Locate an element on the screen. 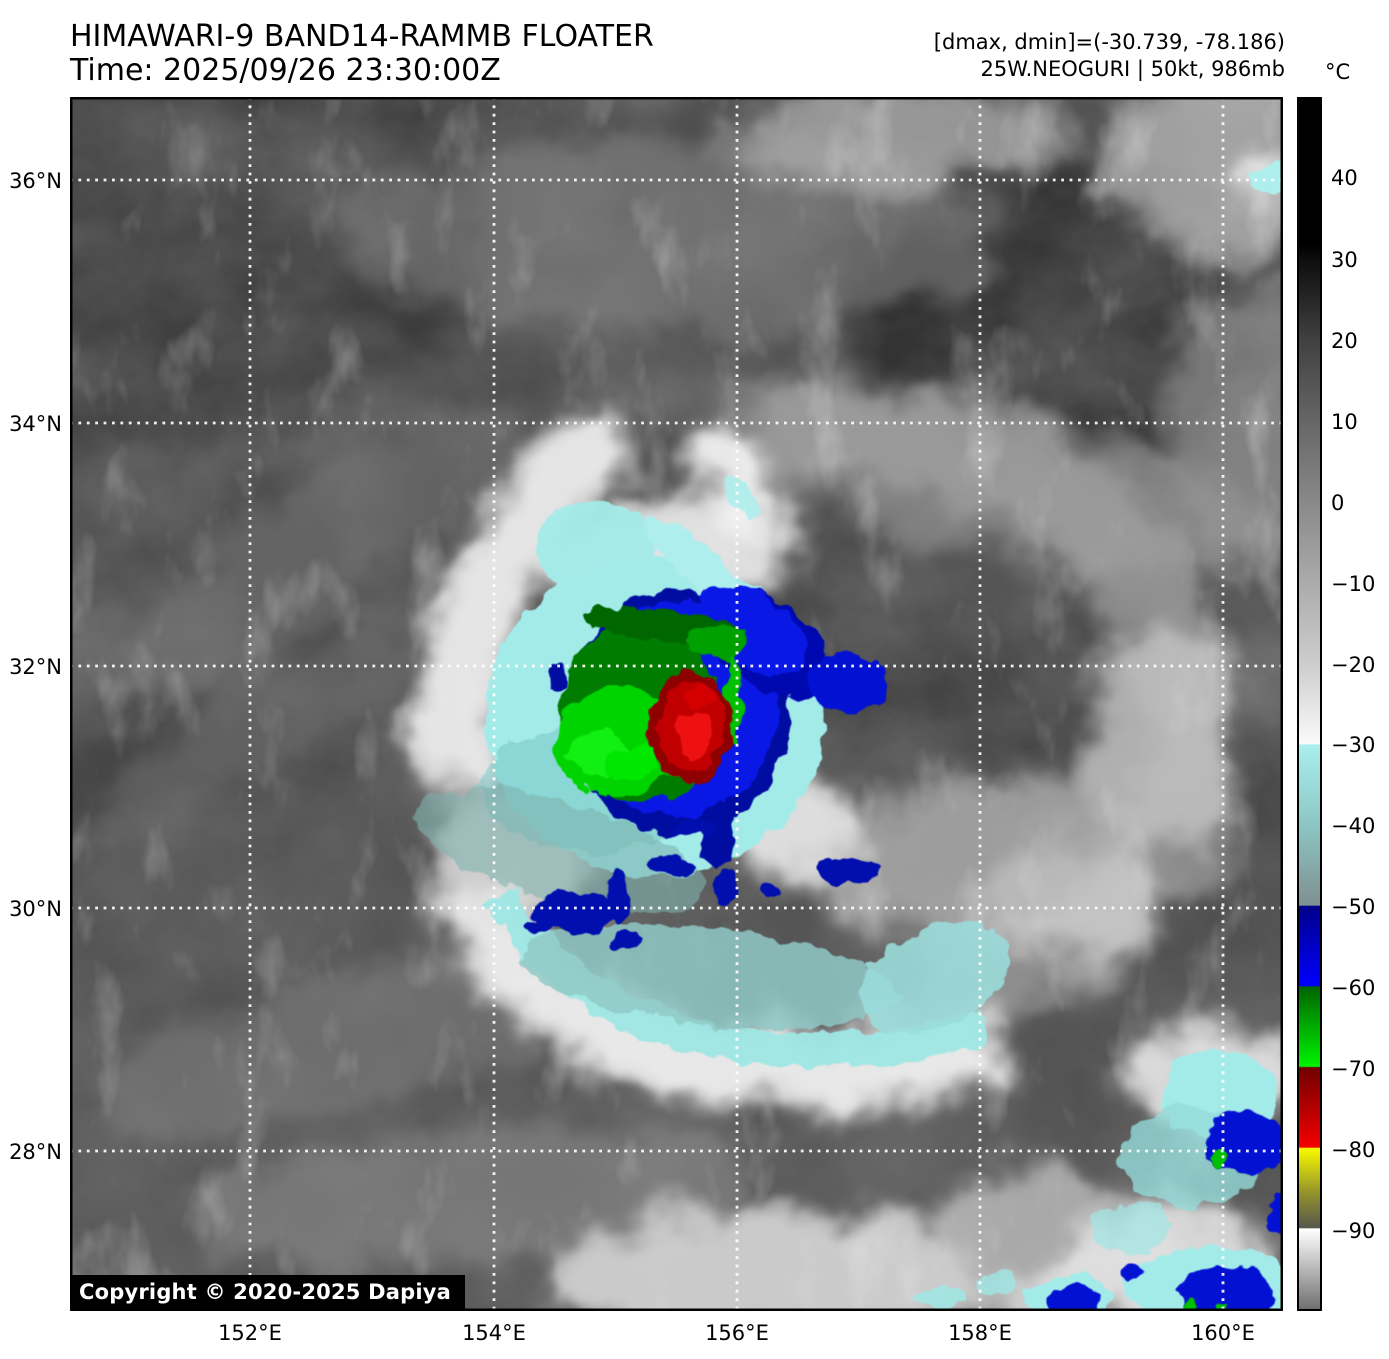 The height and width of the screenshot is (1359, 1389). lon-tick-label: 160°E is located at coordinates (1223, 1333).